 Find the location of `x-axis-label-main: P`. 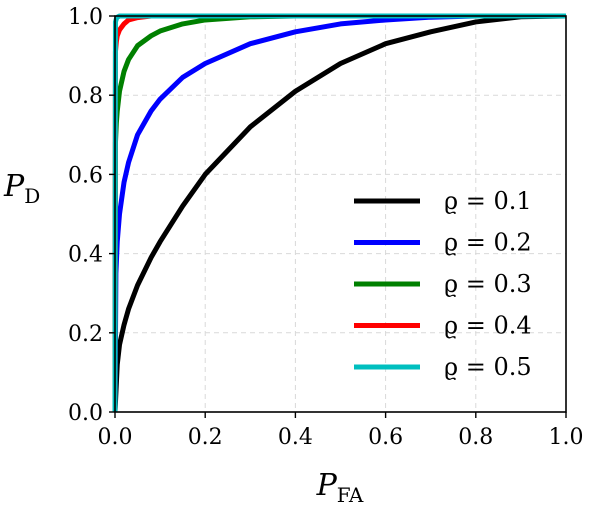

x-axis-label-main: P is located at coordinates (327, 485).